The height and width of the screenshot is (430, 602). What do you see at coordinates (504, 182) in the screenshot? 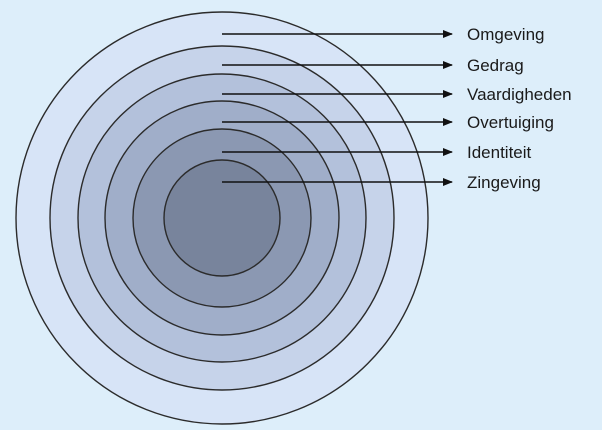
I see `label-zingeving: Zingeving` at bounding box center [504, 182].